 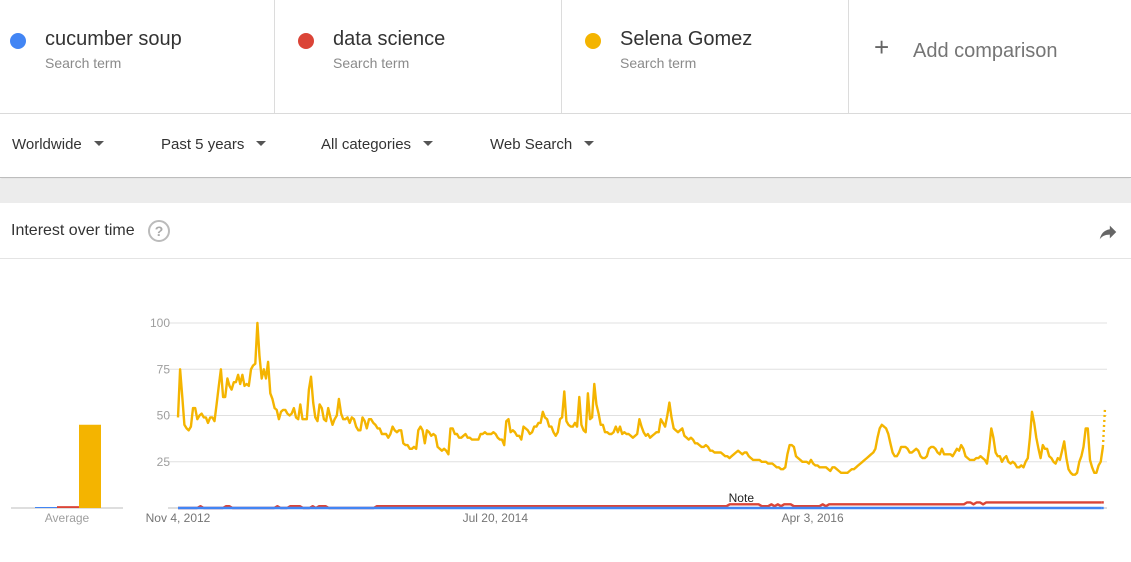 I want to click on y-tick-label: 25, so click(x=164, y=462).